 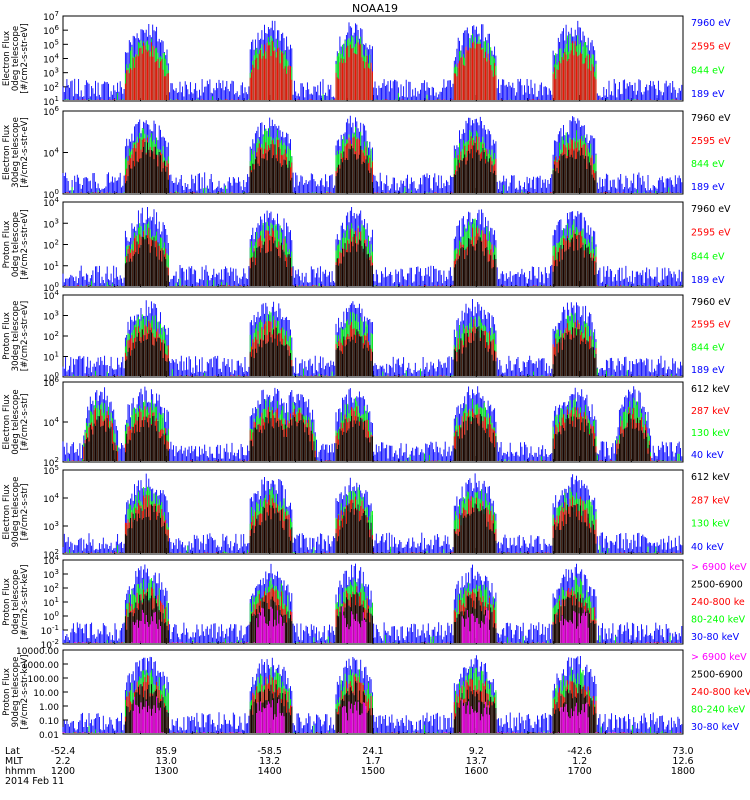 What do you see at coordinates (718, 602) in the screenshot?
I see `legend-entry: 240-800 ke` at bounding box center [718, 602].